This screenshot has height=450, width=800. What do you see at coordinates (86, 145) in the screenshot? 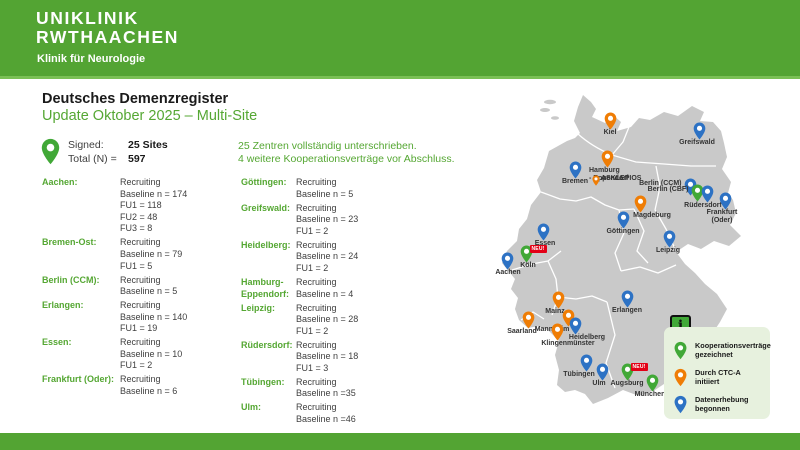
I see `signed-label: Signed:` at bounding box center [86, 145].